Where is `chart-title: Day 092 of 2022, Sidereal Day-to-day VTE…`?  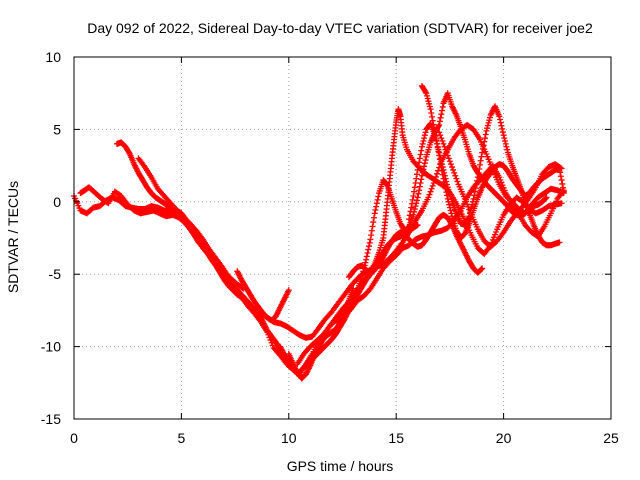 chart-title: Day 092 of 2022, Sidereal Day-to-day VTE… is located at coordinates (340, 28).